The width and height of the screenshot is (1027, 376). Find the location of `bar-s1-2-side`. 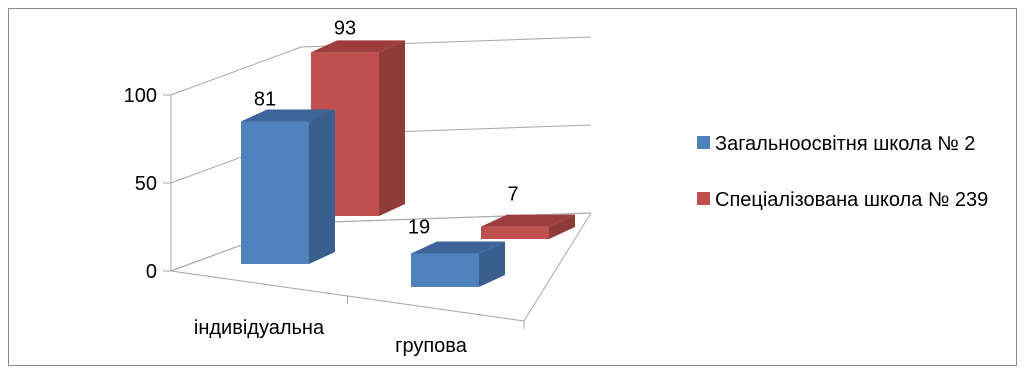

bar-s1-2-side is located at coordinates (492, 264).